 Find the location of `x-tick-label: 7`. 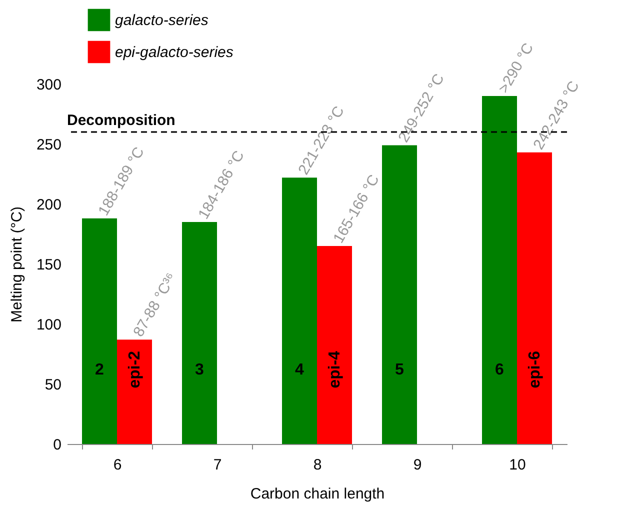

x-tick-label: 7 is located at coordinates (217, 465).